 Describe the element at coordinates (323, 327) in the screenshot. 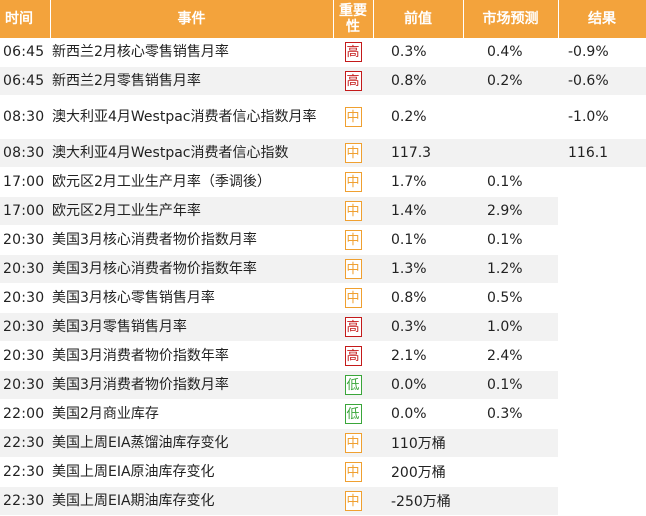

I see `table-row: 20:30 美国3月零售销售月率高 0.3% 1.0%` at that location.